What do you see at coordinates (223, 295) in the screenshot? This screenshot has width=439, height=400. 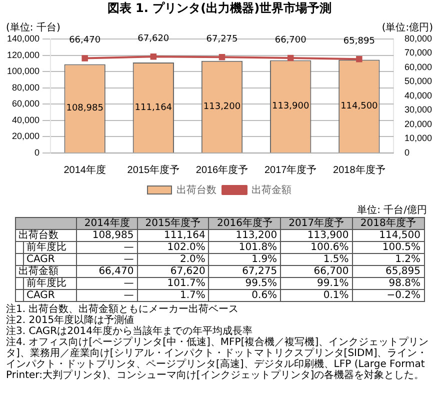 I see `text: CAGR — 1.7% 0.6% 0.1% −0.2%` at bounding box center [223, 295].